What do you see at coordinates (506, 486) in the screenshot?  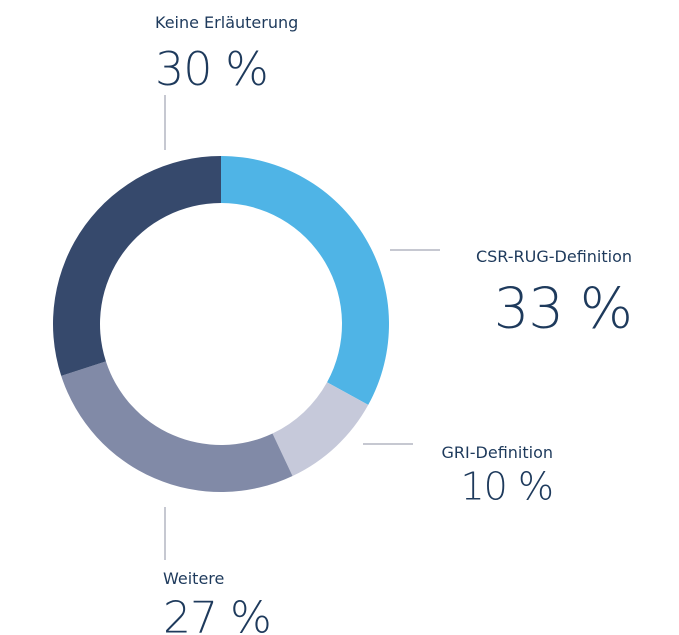 I see `segment-value: 10 %` at bounding box center [506, 486].